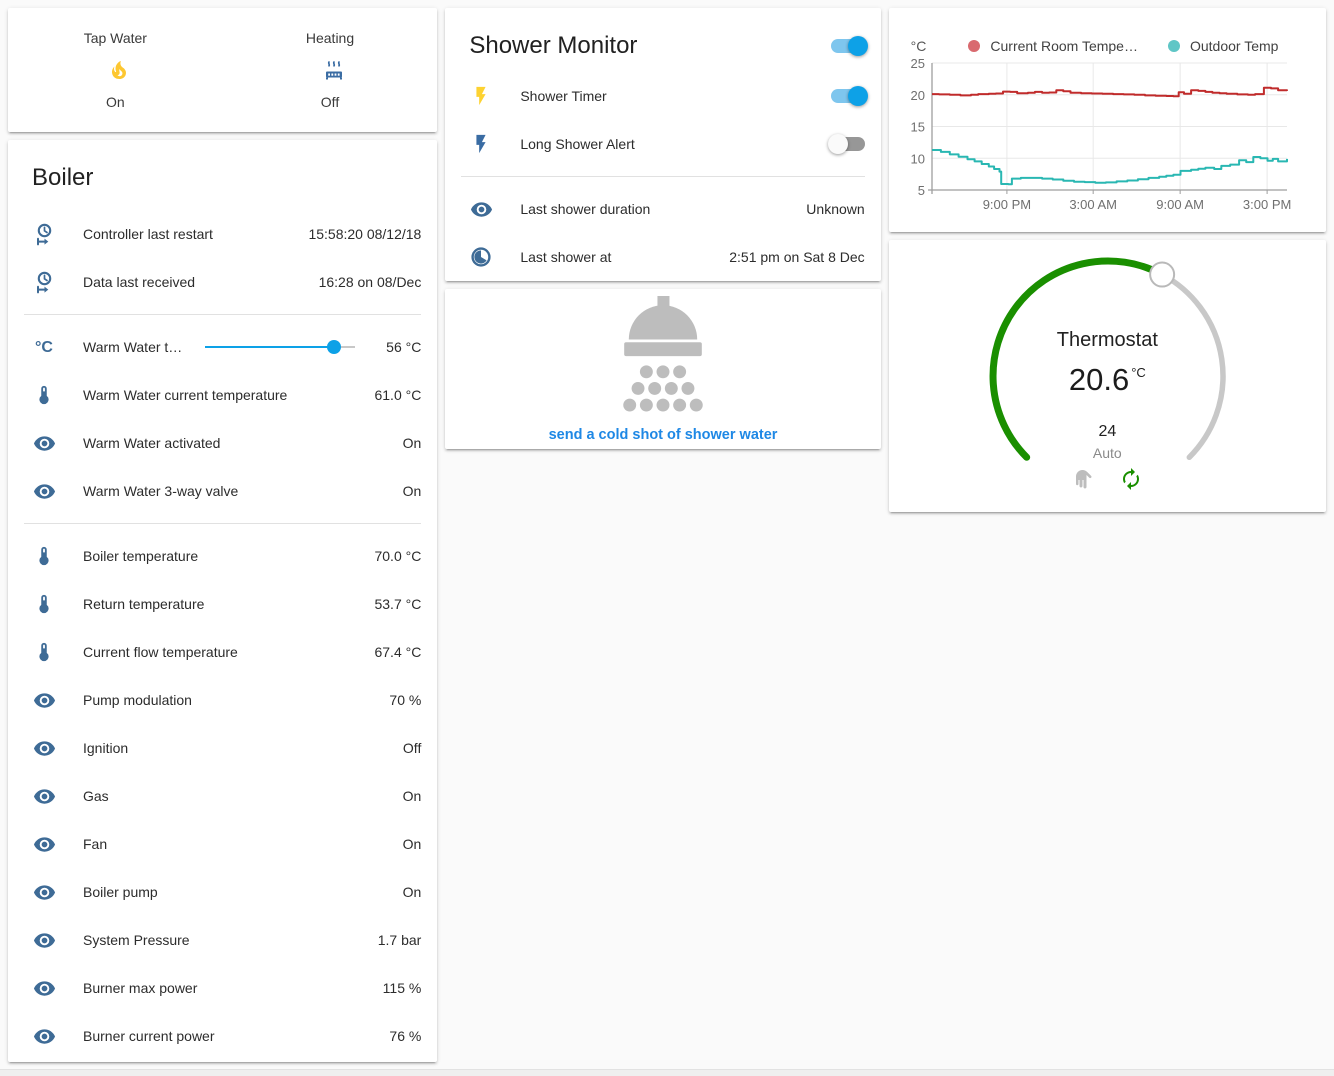 The height and width of the screenshot is (1076, 1334). Describe the element at coordinates (222, 234) in the screenshot. I see `entity-row-controller-last-restart: Controller last restart 15:58:20 08/12/18` at that location.